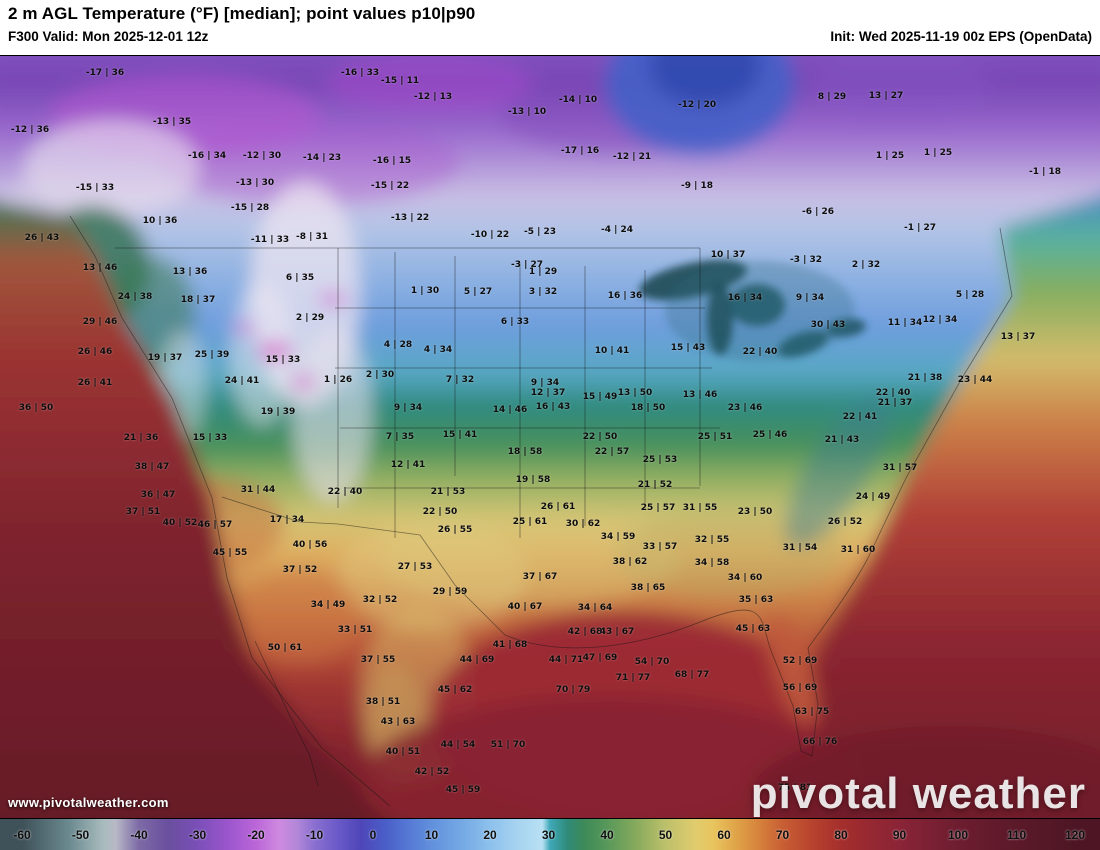 This screenshot has height=850, width=1100. I want to click on colorbar-tick: 30, so click(548, 834).